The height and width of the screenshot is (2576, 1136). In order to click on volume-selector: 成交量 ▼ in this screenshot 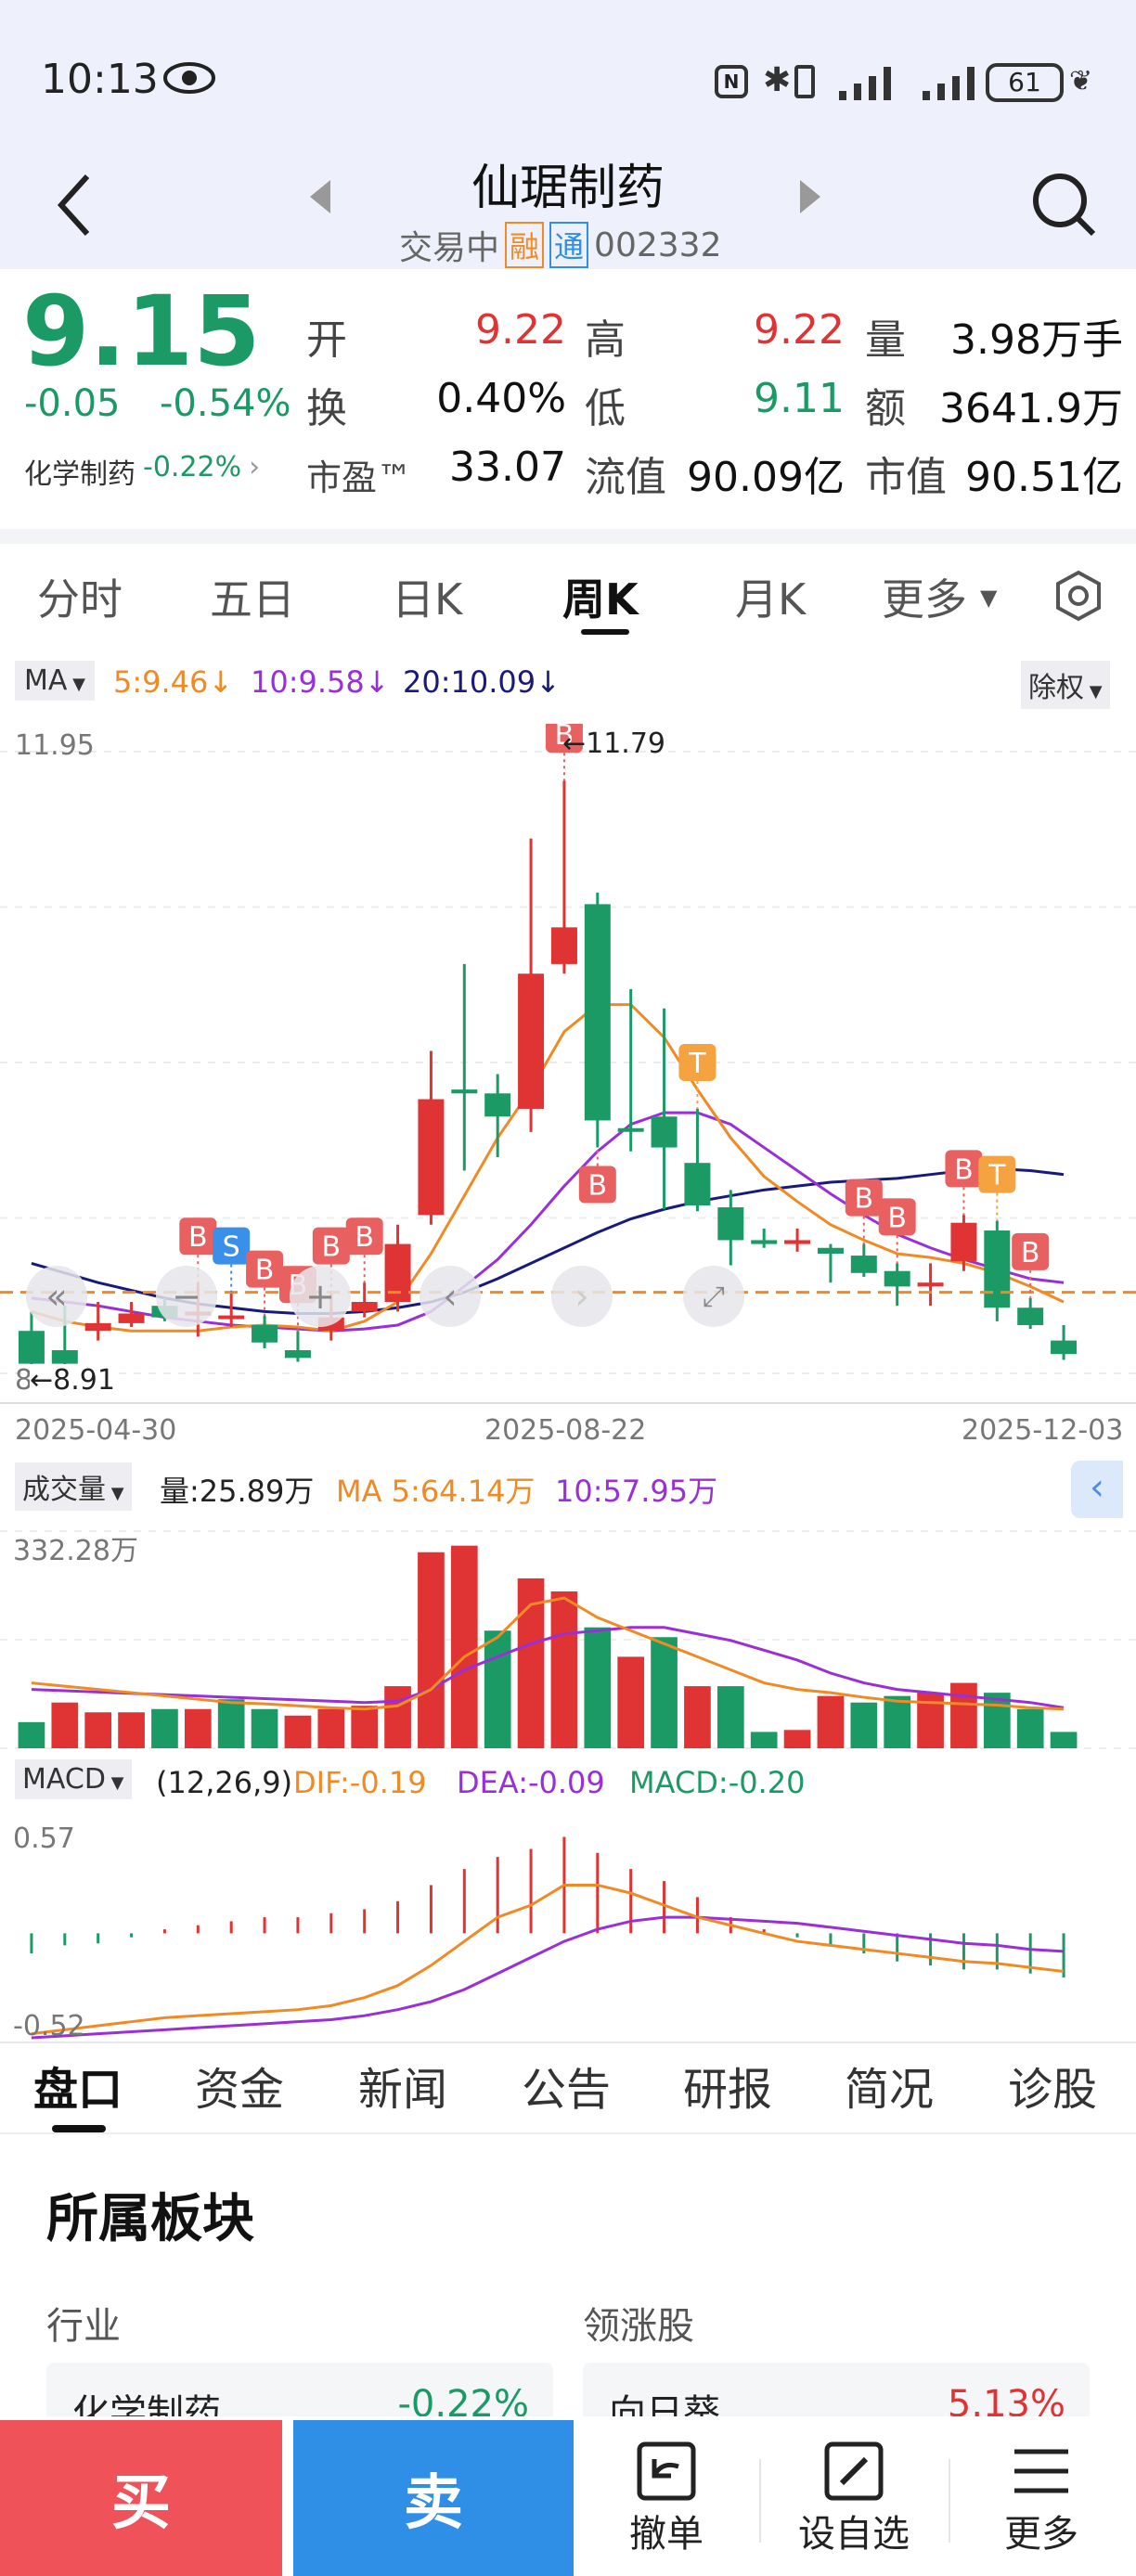, I will do `click(73, 1486)`.